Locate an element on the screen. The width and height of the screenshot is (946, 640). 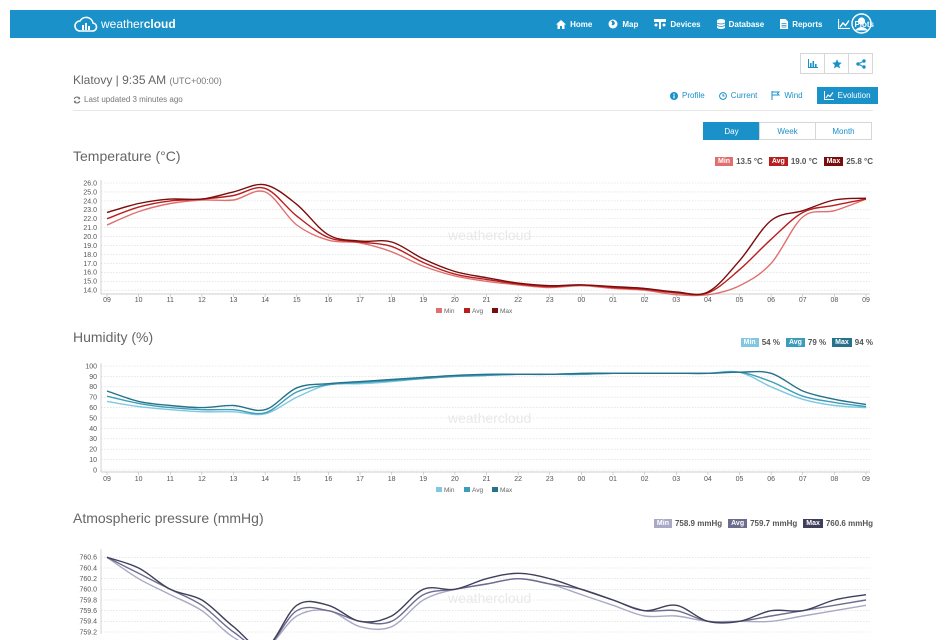
user-avatar-icon is located at coordinates (861, 23).